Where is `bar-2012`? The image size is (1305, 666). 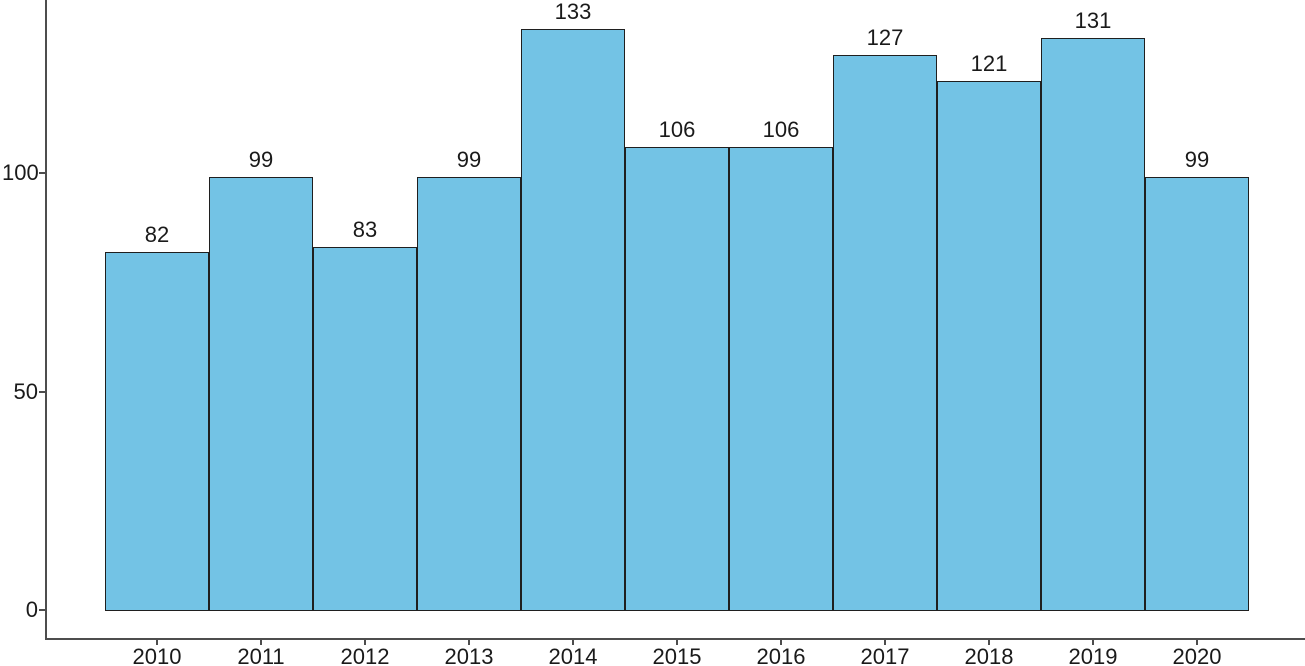
bar-2012 is located at coordinates (365, 429).